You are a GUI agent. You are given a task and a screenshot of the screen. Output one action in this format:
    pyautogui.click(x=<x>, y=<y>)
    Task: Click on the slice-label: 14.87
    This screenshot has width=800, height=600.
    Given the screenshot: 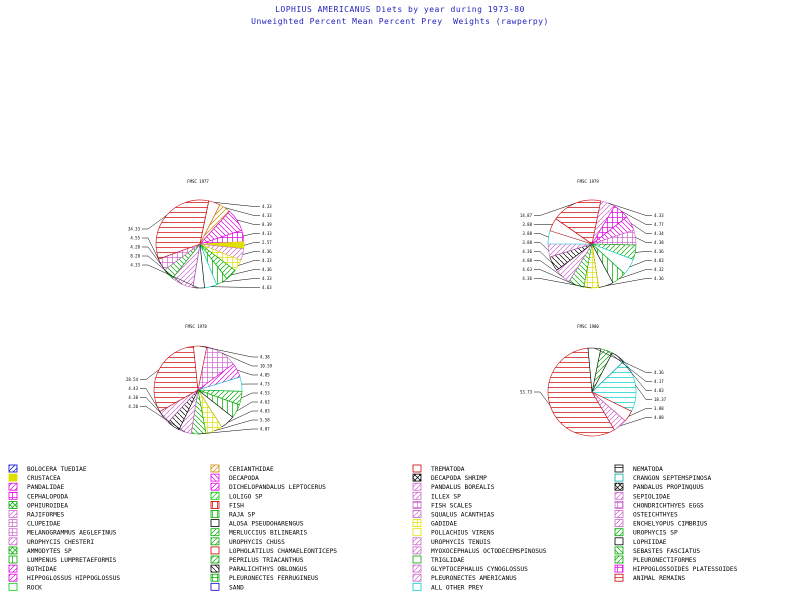 What is the action you would take?
    pyautogui.click(x=526, y=215)
    